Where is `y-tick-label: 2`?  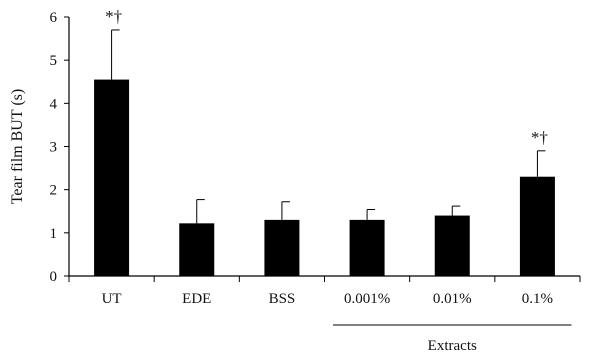 y-tick-label: 2 is located at coordinates (54, 191).